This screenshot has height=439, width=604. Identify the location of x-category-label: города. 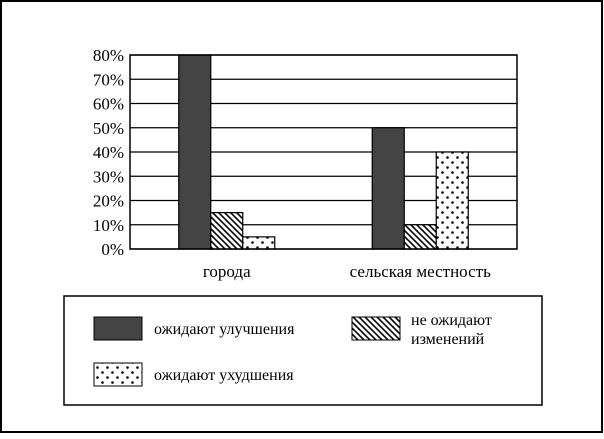
(227, 271).